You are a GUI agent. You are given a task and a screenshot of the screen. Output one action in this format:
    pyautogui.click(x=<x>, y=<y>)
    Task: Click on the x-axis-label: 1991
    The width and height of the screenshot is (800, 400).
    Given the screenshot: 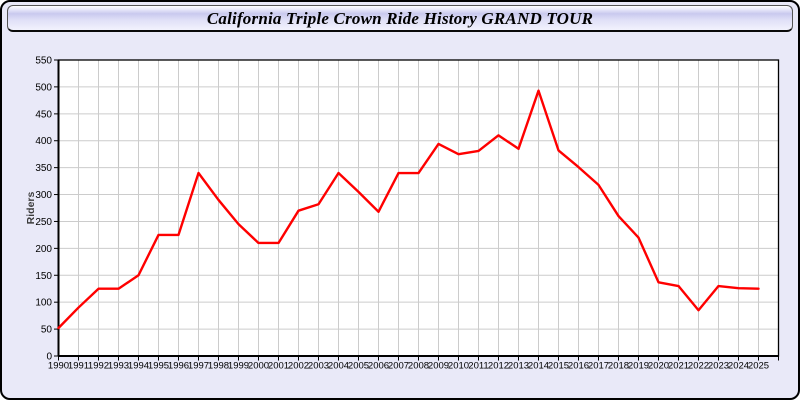 What is the action you would take?
    pyautogui.click(x=78, y=366)
    